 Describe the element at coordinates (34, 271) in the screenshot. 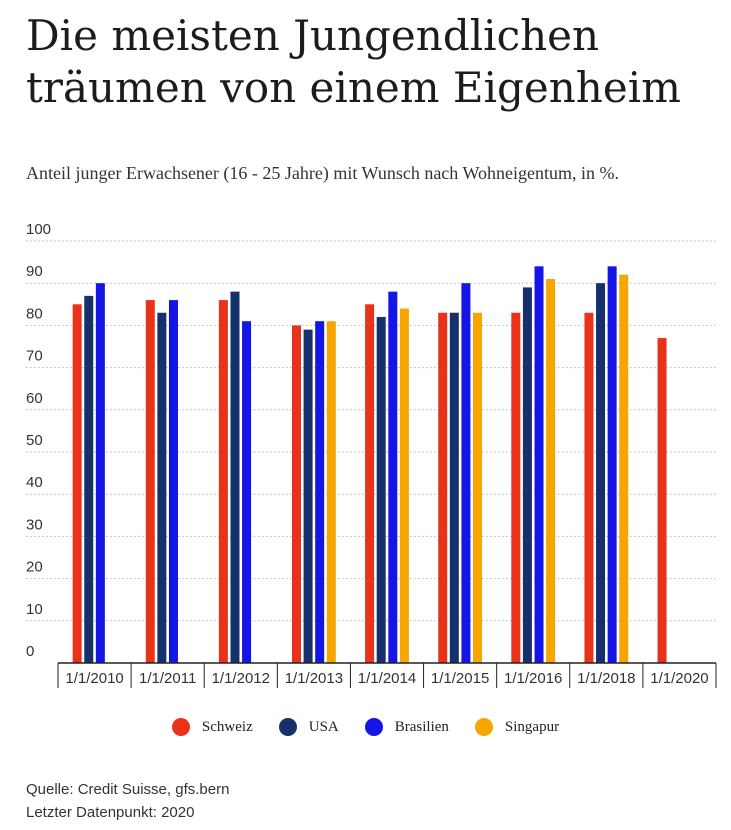

I see `y-tick-label: 90` at that location.